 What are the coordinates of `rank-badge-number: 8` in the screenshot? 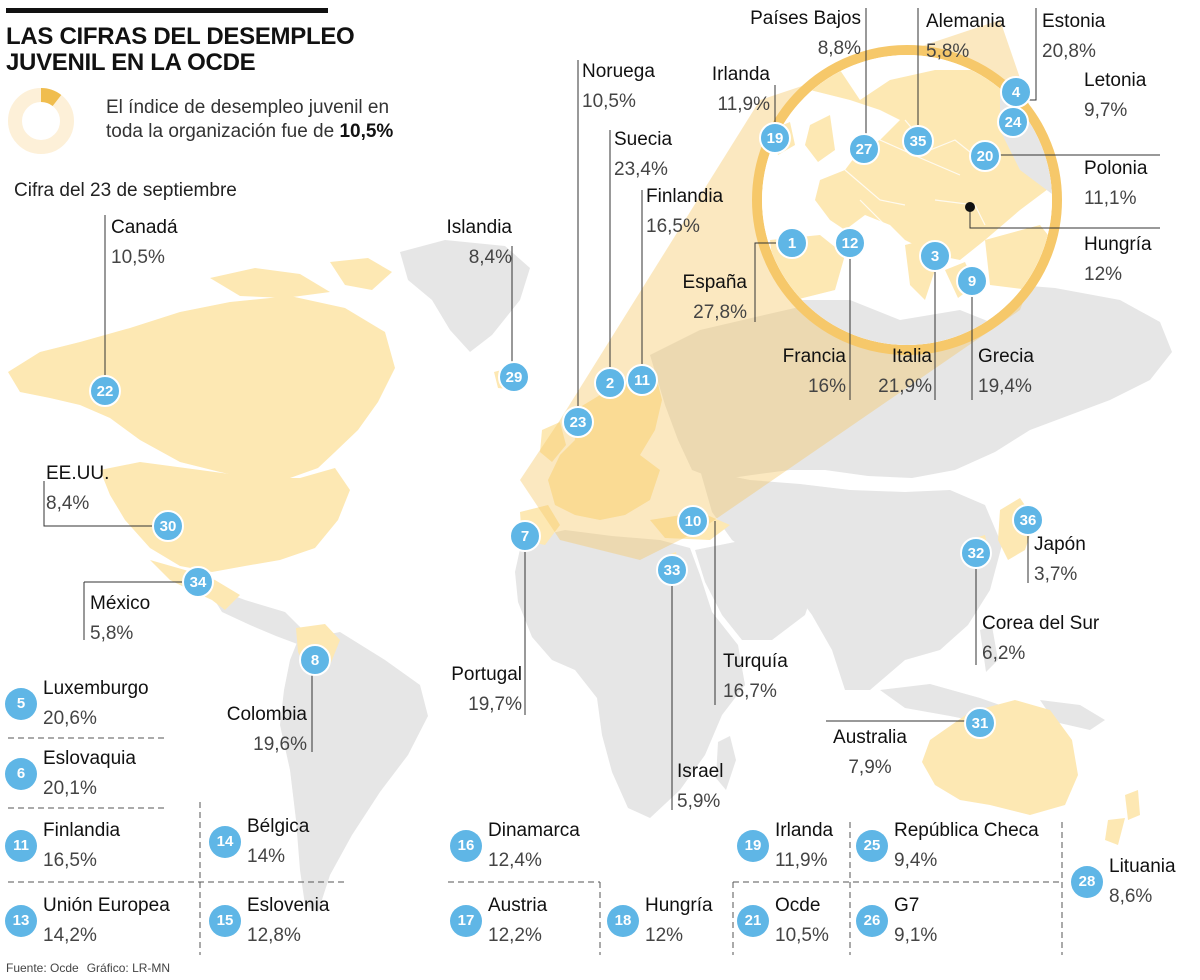 It's located at (315, 660).